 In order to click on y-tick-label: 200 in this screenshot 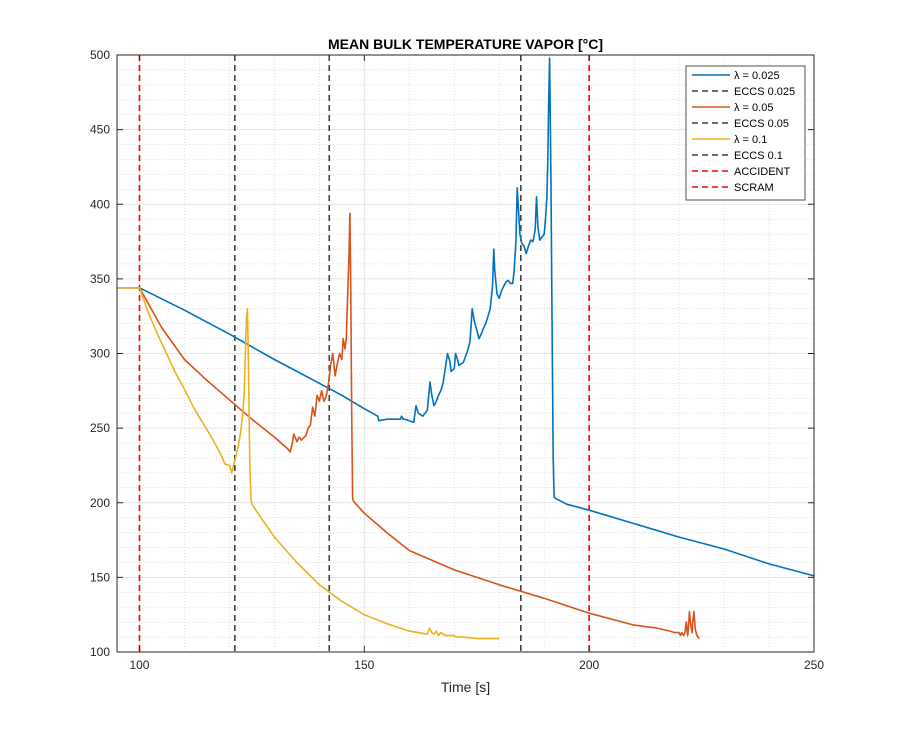, I will do `click(100, 503)`.